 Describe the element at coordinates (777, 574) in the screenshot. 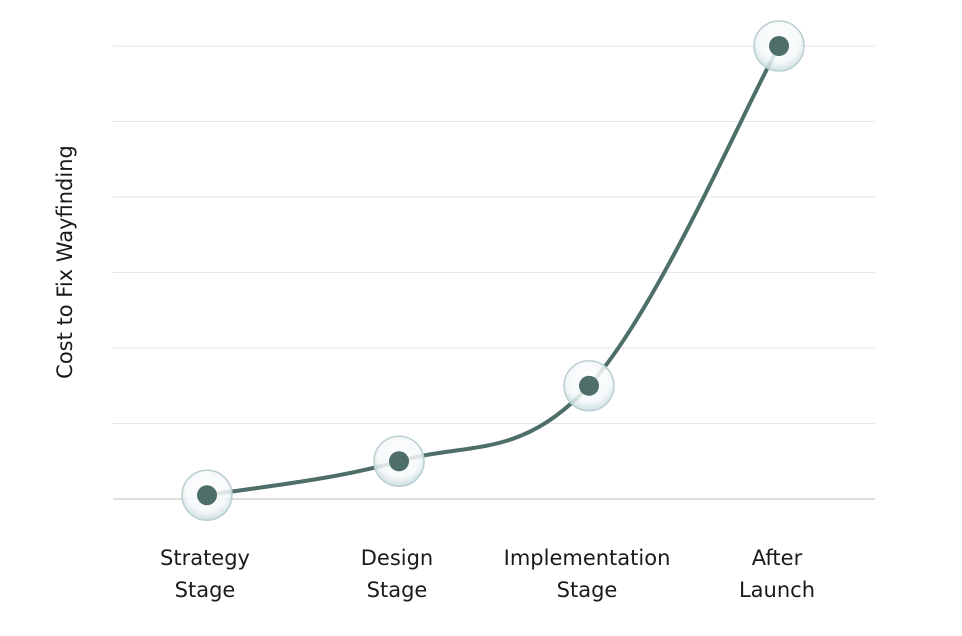

I see `x-tick-label: After Launch` at that location.